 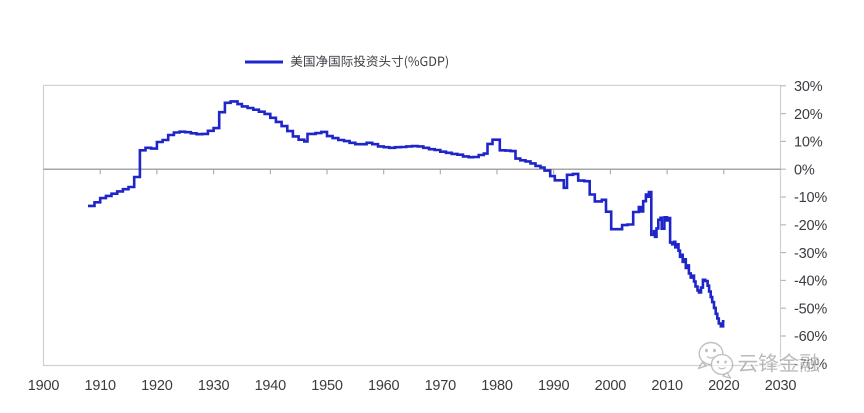 What do you see at coordinates (810, 337) in the screenshot?
I see `svg-text: -60%` at bounding box center [810, 337].